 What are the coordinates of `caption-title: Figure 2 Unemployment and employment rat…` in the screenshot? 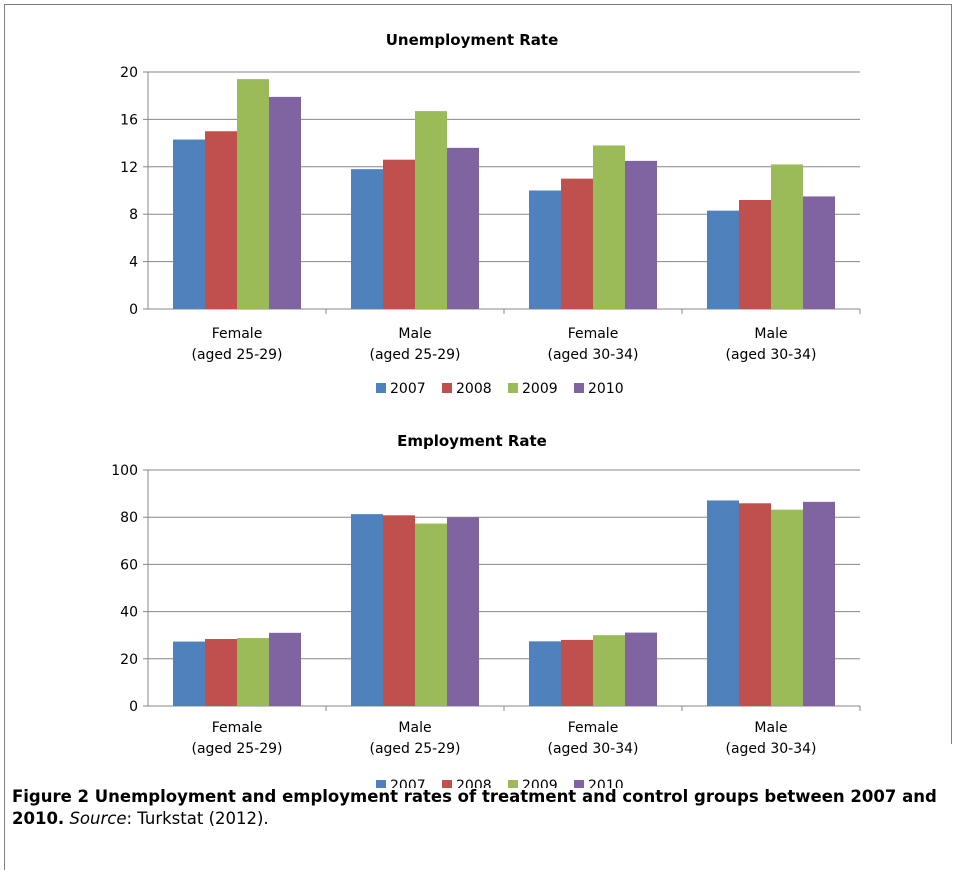 It's located at (474, 807).